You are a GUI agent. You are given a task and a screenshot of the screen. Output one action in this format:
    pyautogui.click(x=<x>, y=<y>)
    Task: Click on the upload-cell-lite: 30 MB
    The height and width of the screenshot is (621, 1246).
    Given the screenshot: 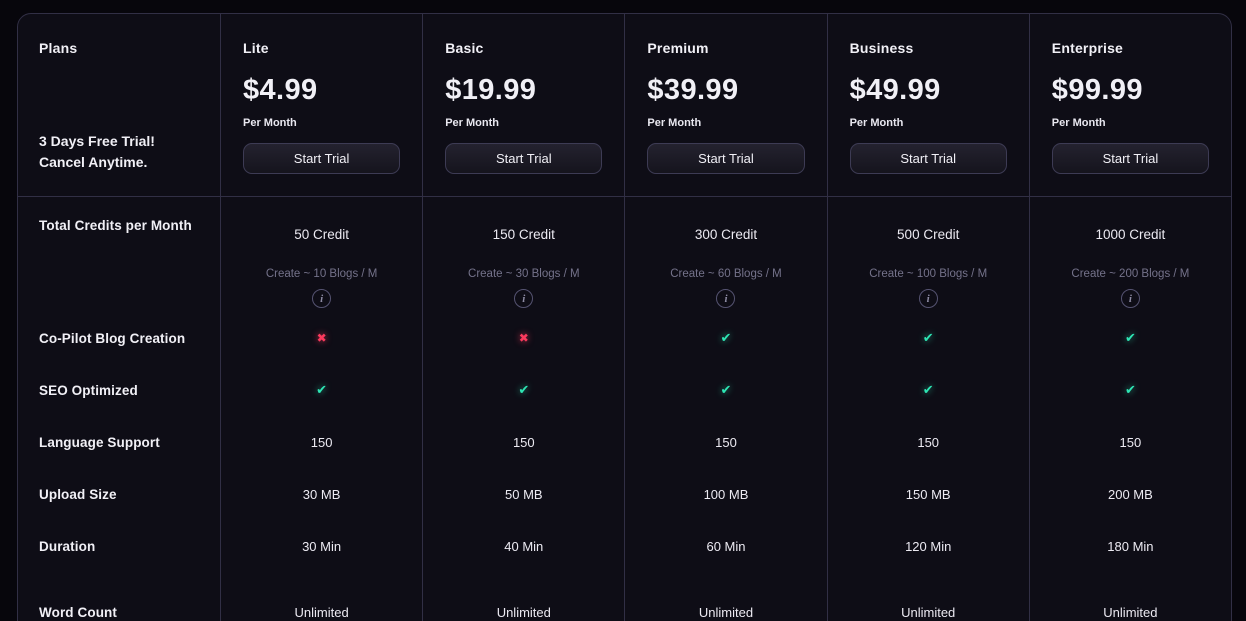 What is the action you would take?
    pyautogui.click(x=321, y=494)
    